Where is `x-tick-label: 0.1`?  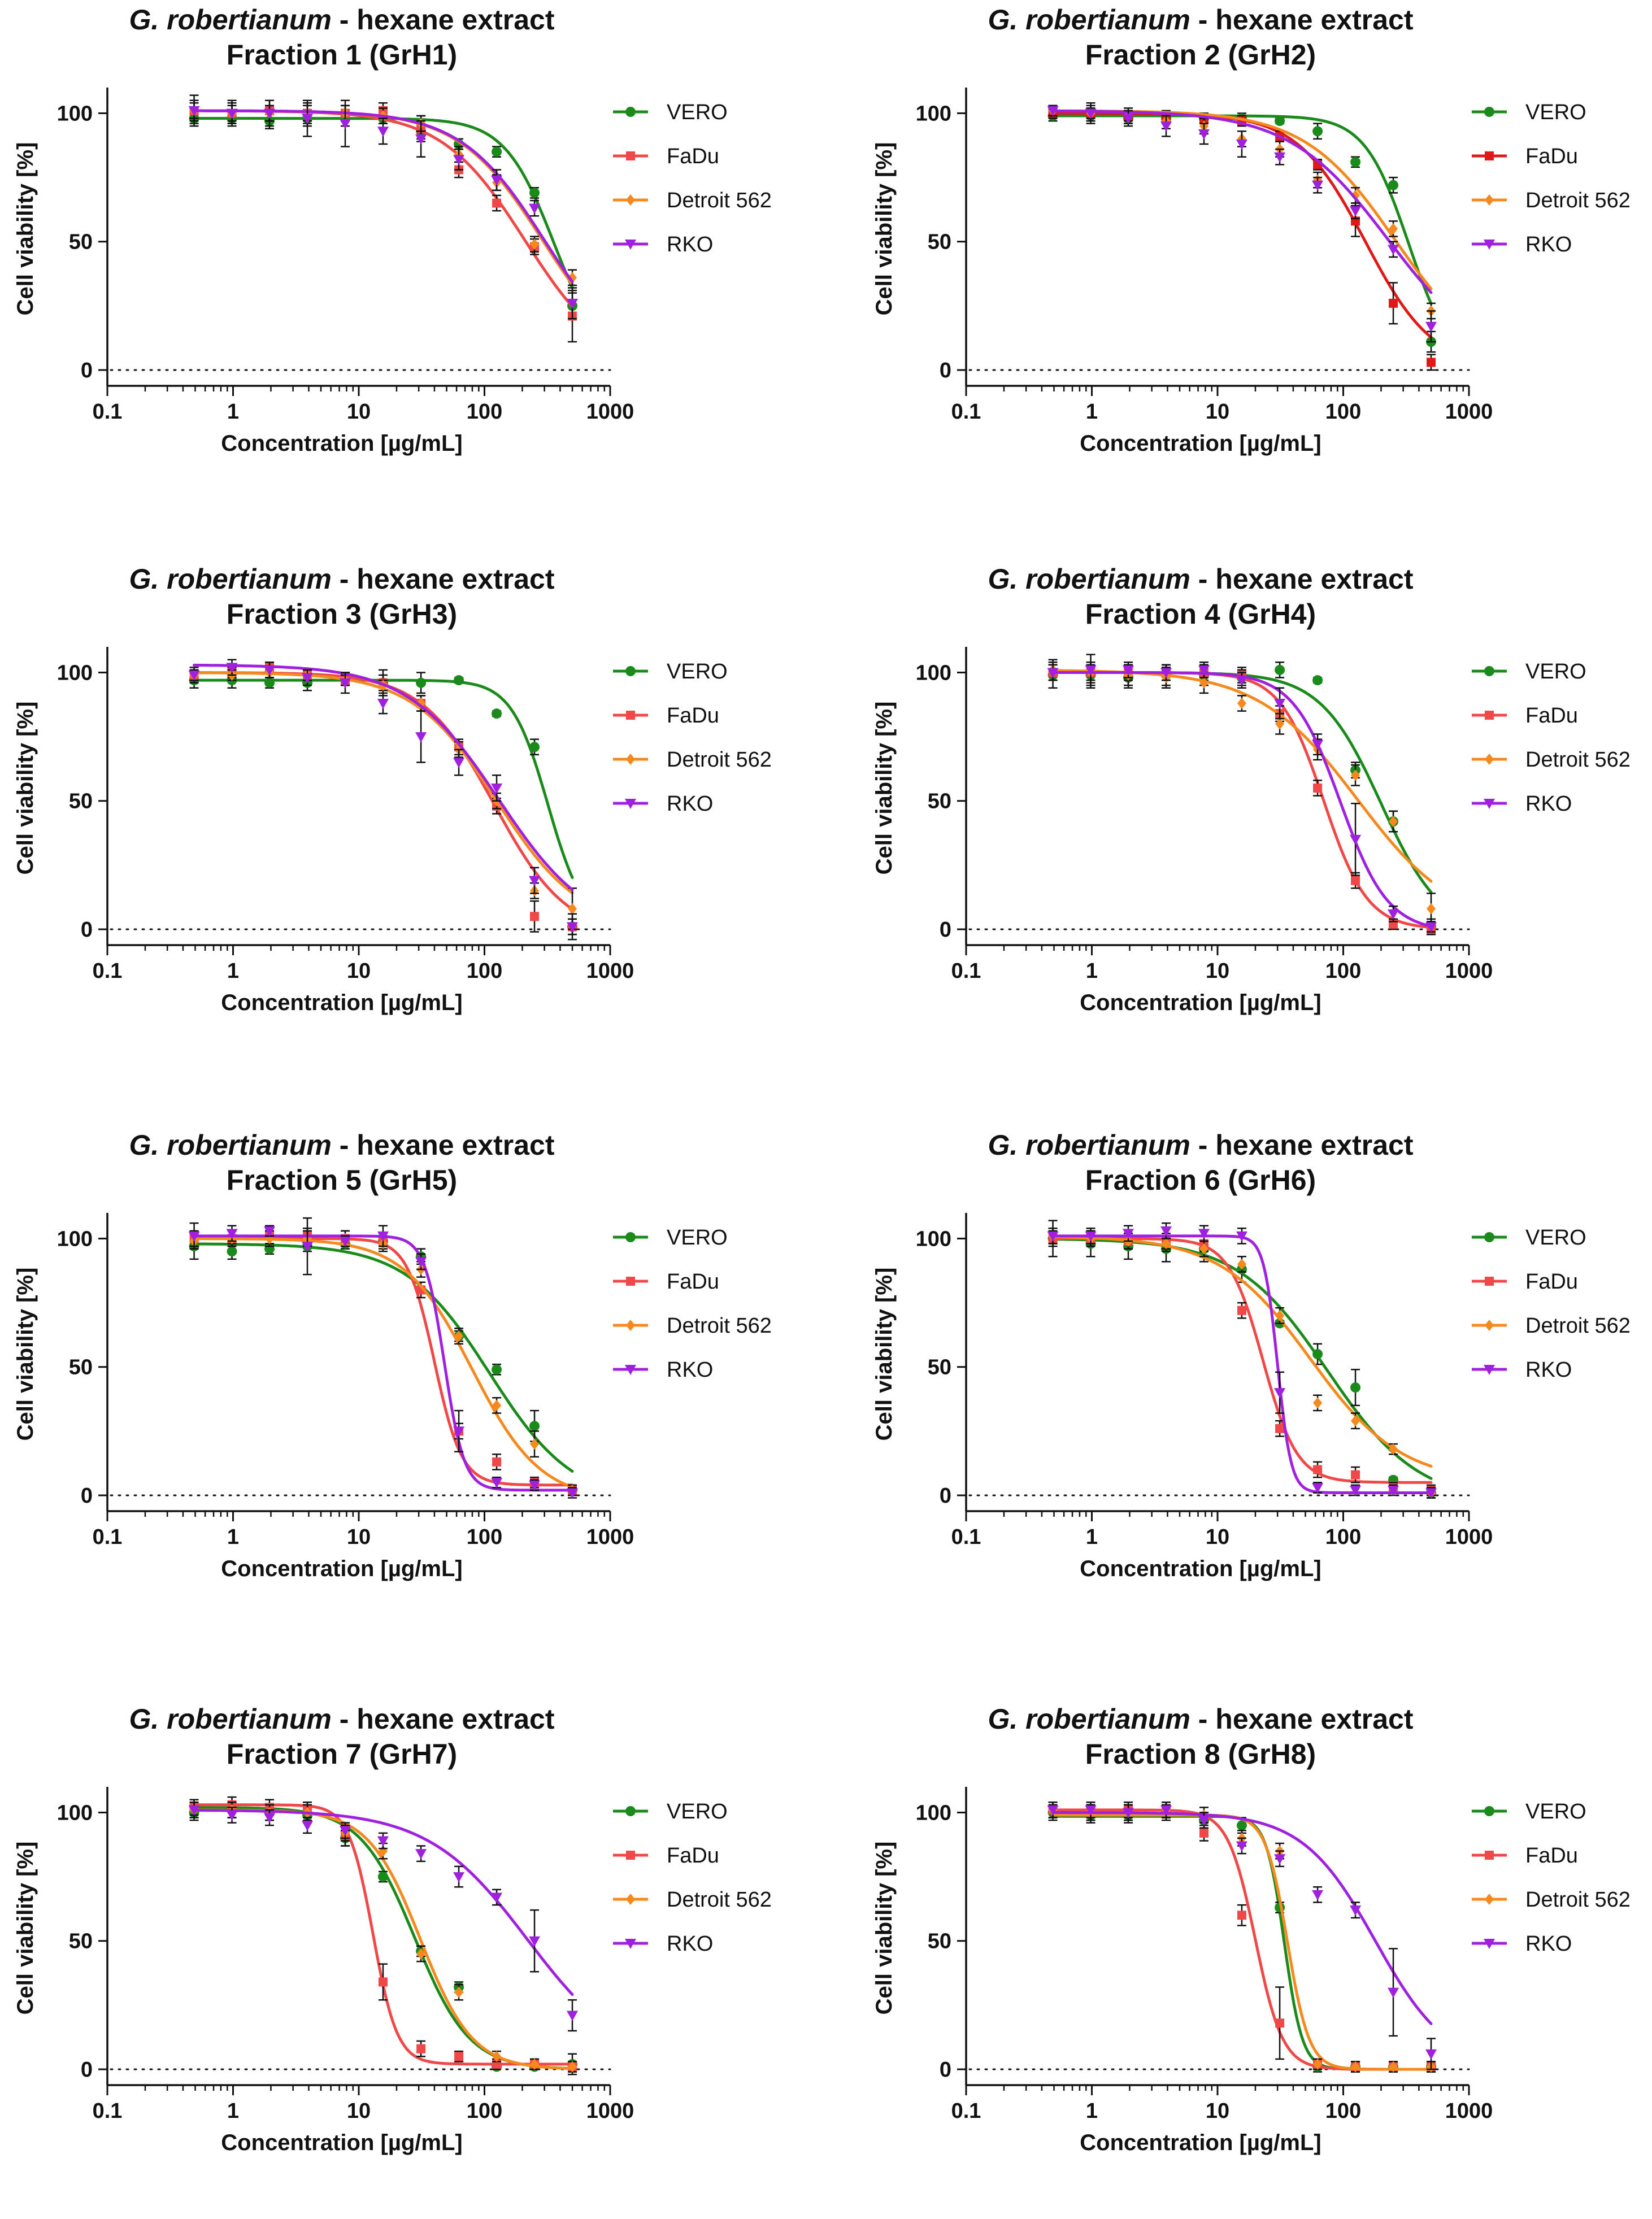
x-tick-label: 0.1 is located at coordinates (966, 2111).